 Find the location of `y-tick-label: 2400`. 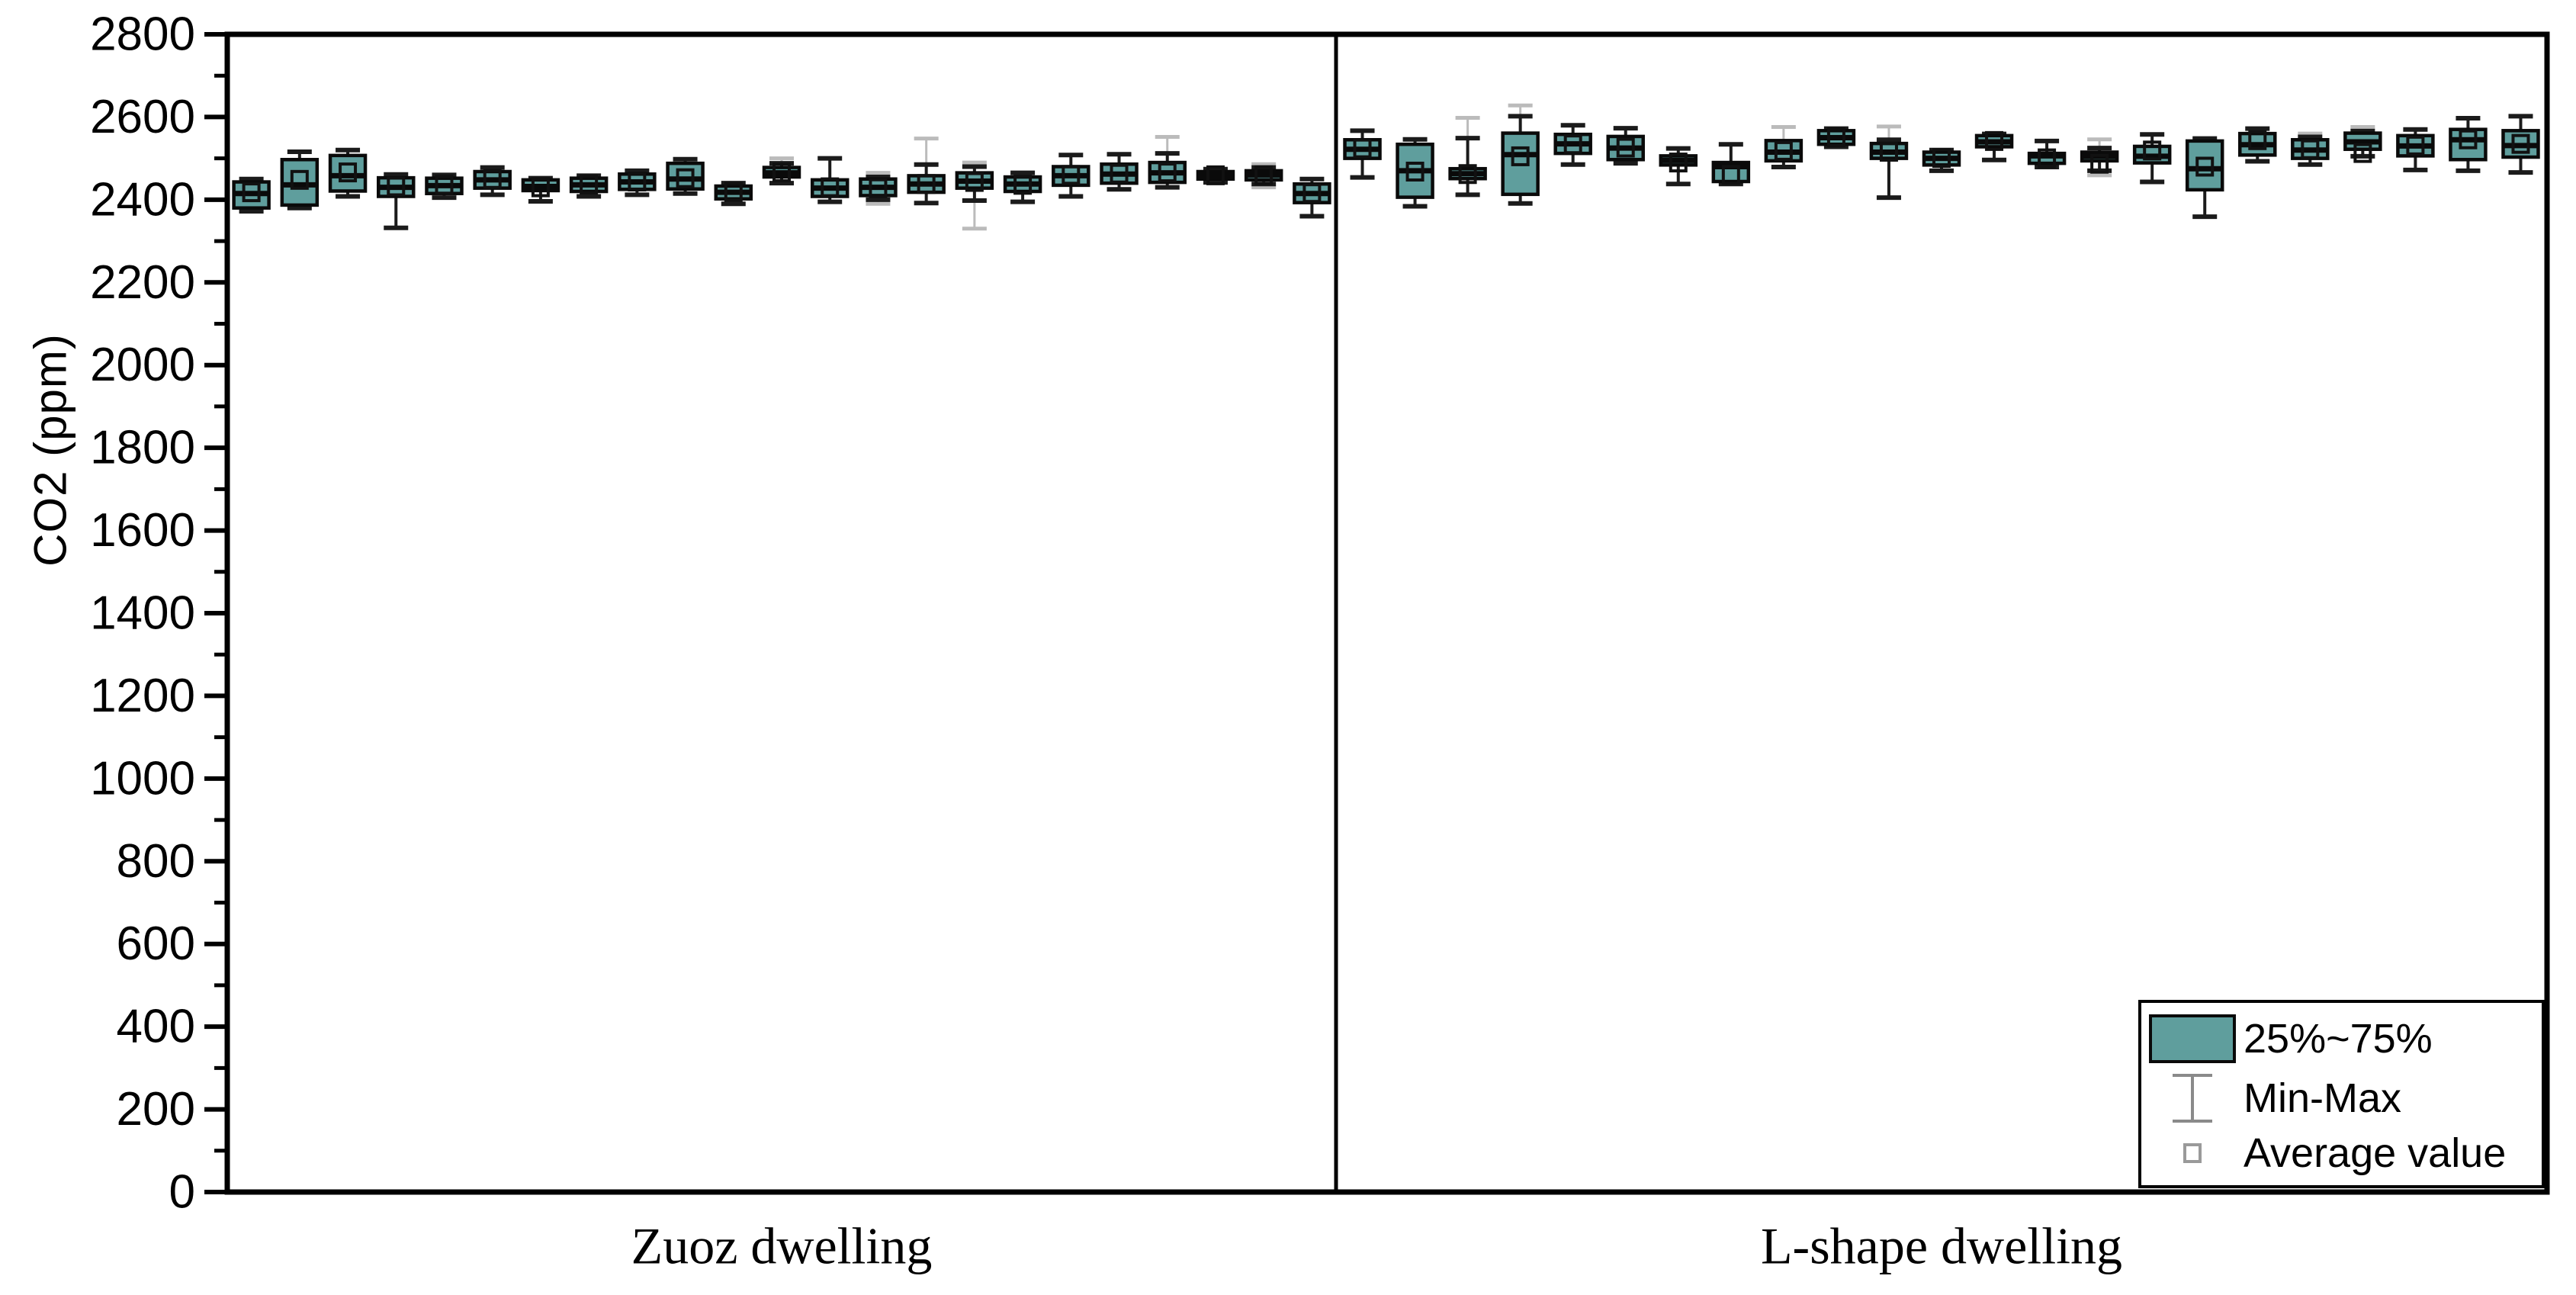

y-tick-label: 2400 is located at coordinates (142, 200).